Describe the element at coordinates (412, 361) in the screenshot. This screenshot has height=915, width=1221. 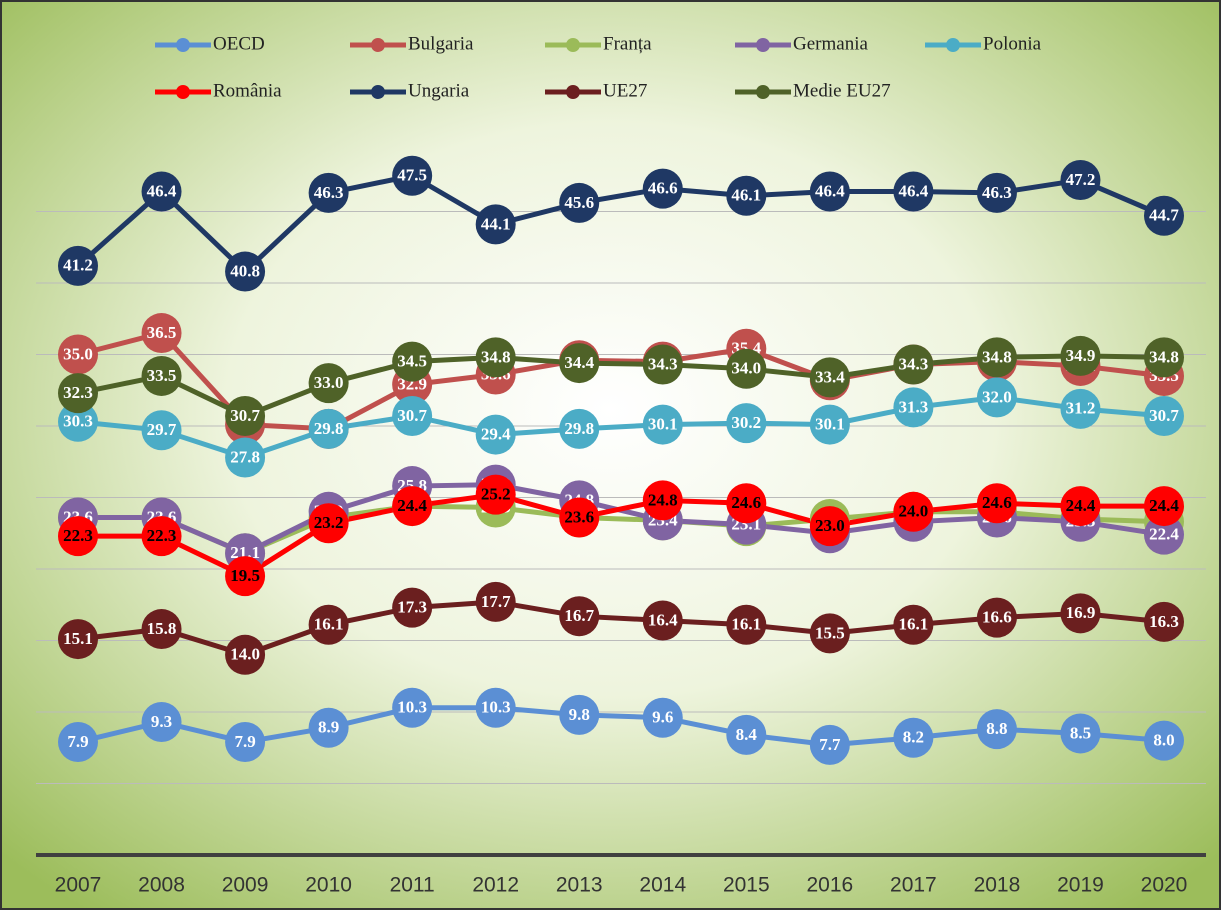
I see `data-label: 34.5` at that location.